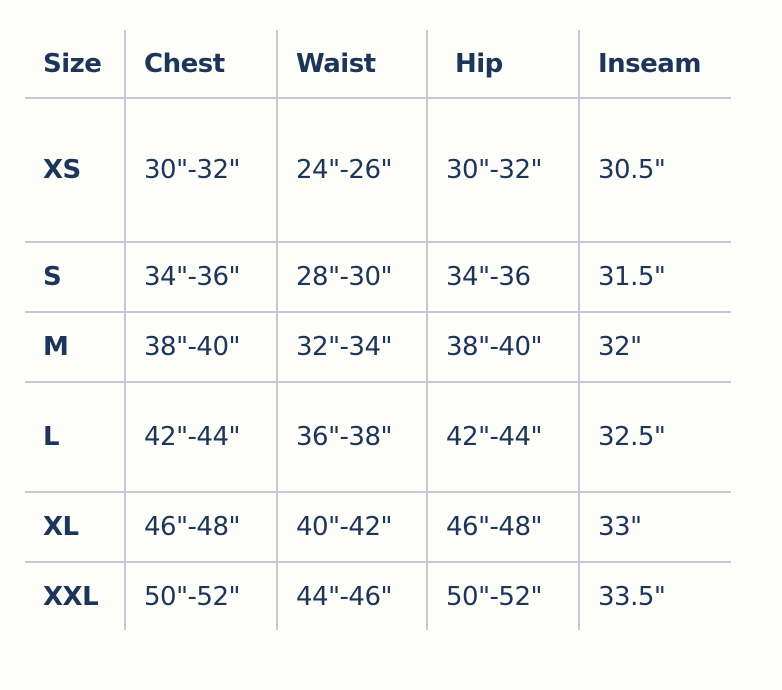 The image size is (782, 690). I want to click on table-row: XL 46"-48" 40"-42" 46"-48" 33", so click(378, 527).